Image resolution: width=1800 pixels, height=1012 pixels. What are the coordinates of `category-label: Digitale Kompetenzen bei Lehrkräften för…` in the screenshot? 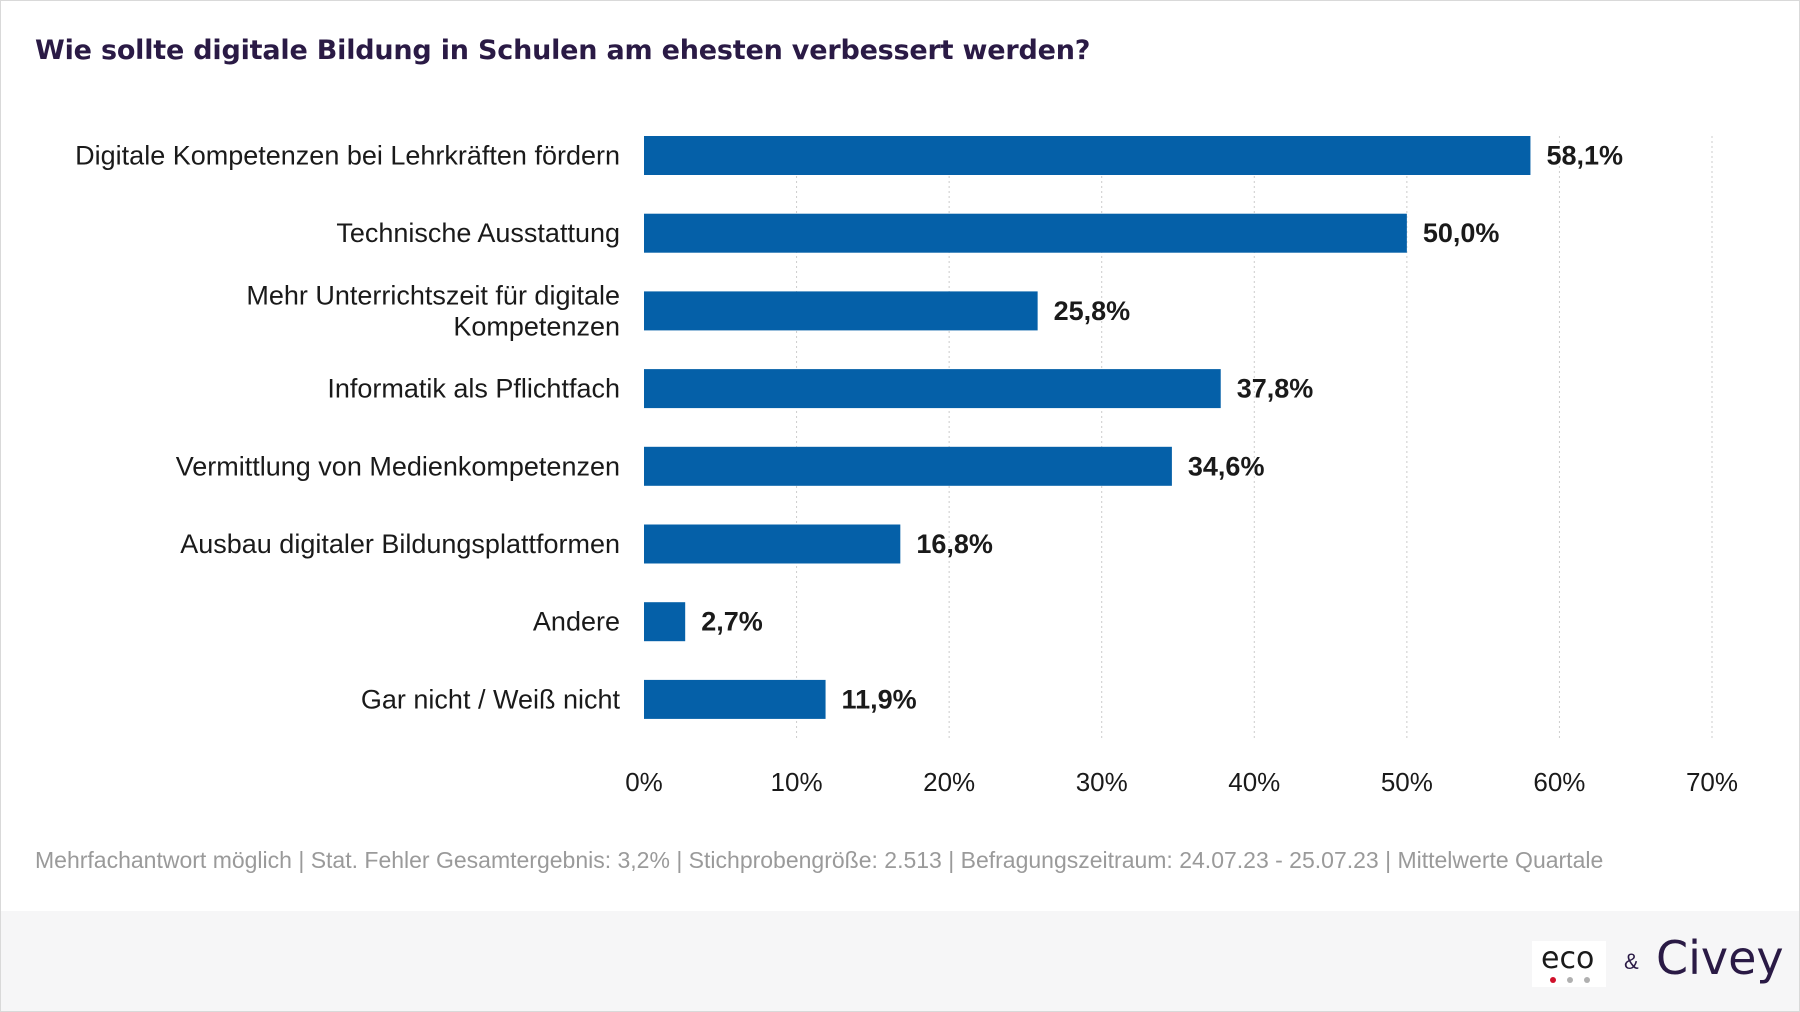 It's located at (347, 156).